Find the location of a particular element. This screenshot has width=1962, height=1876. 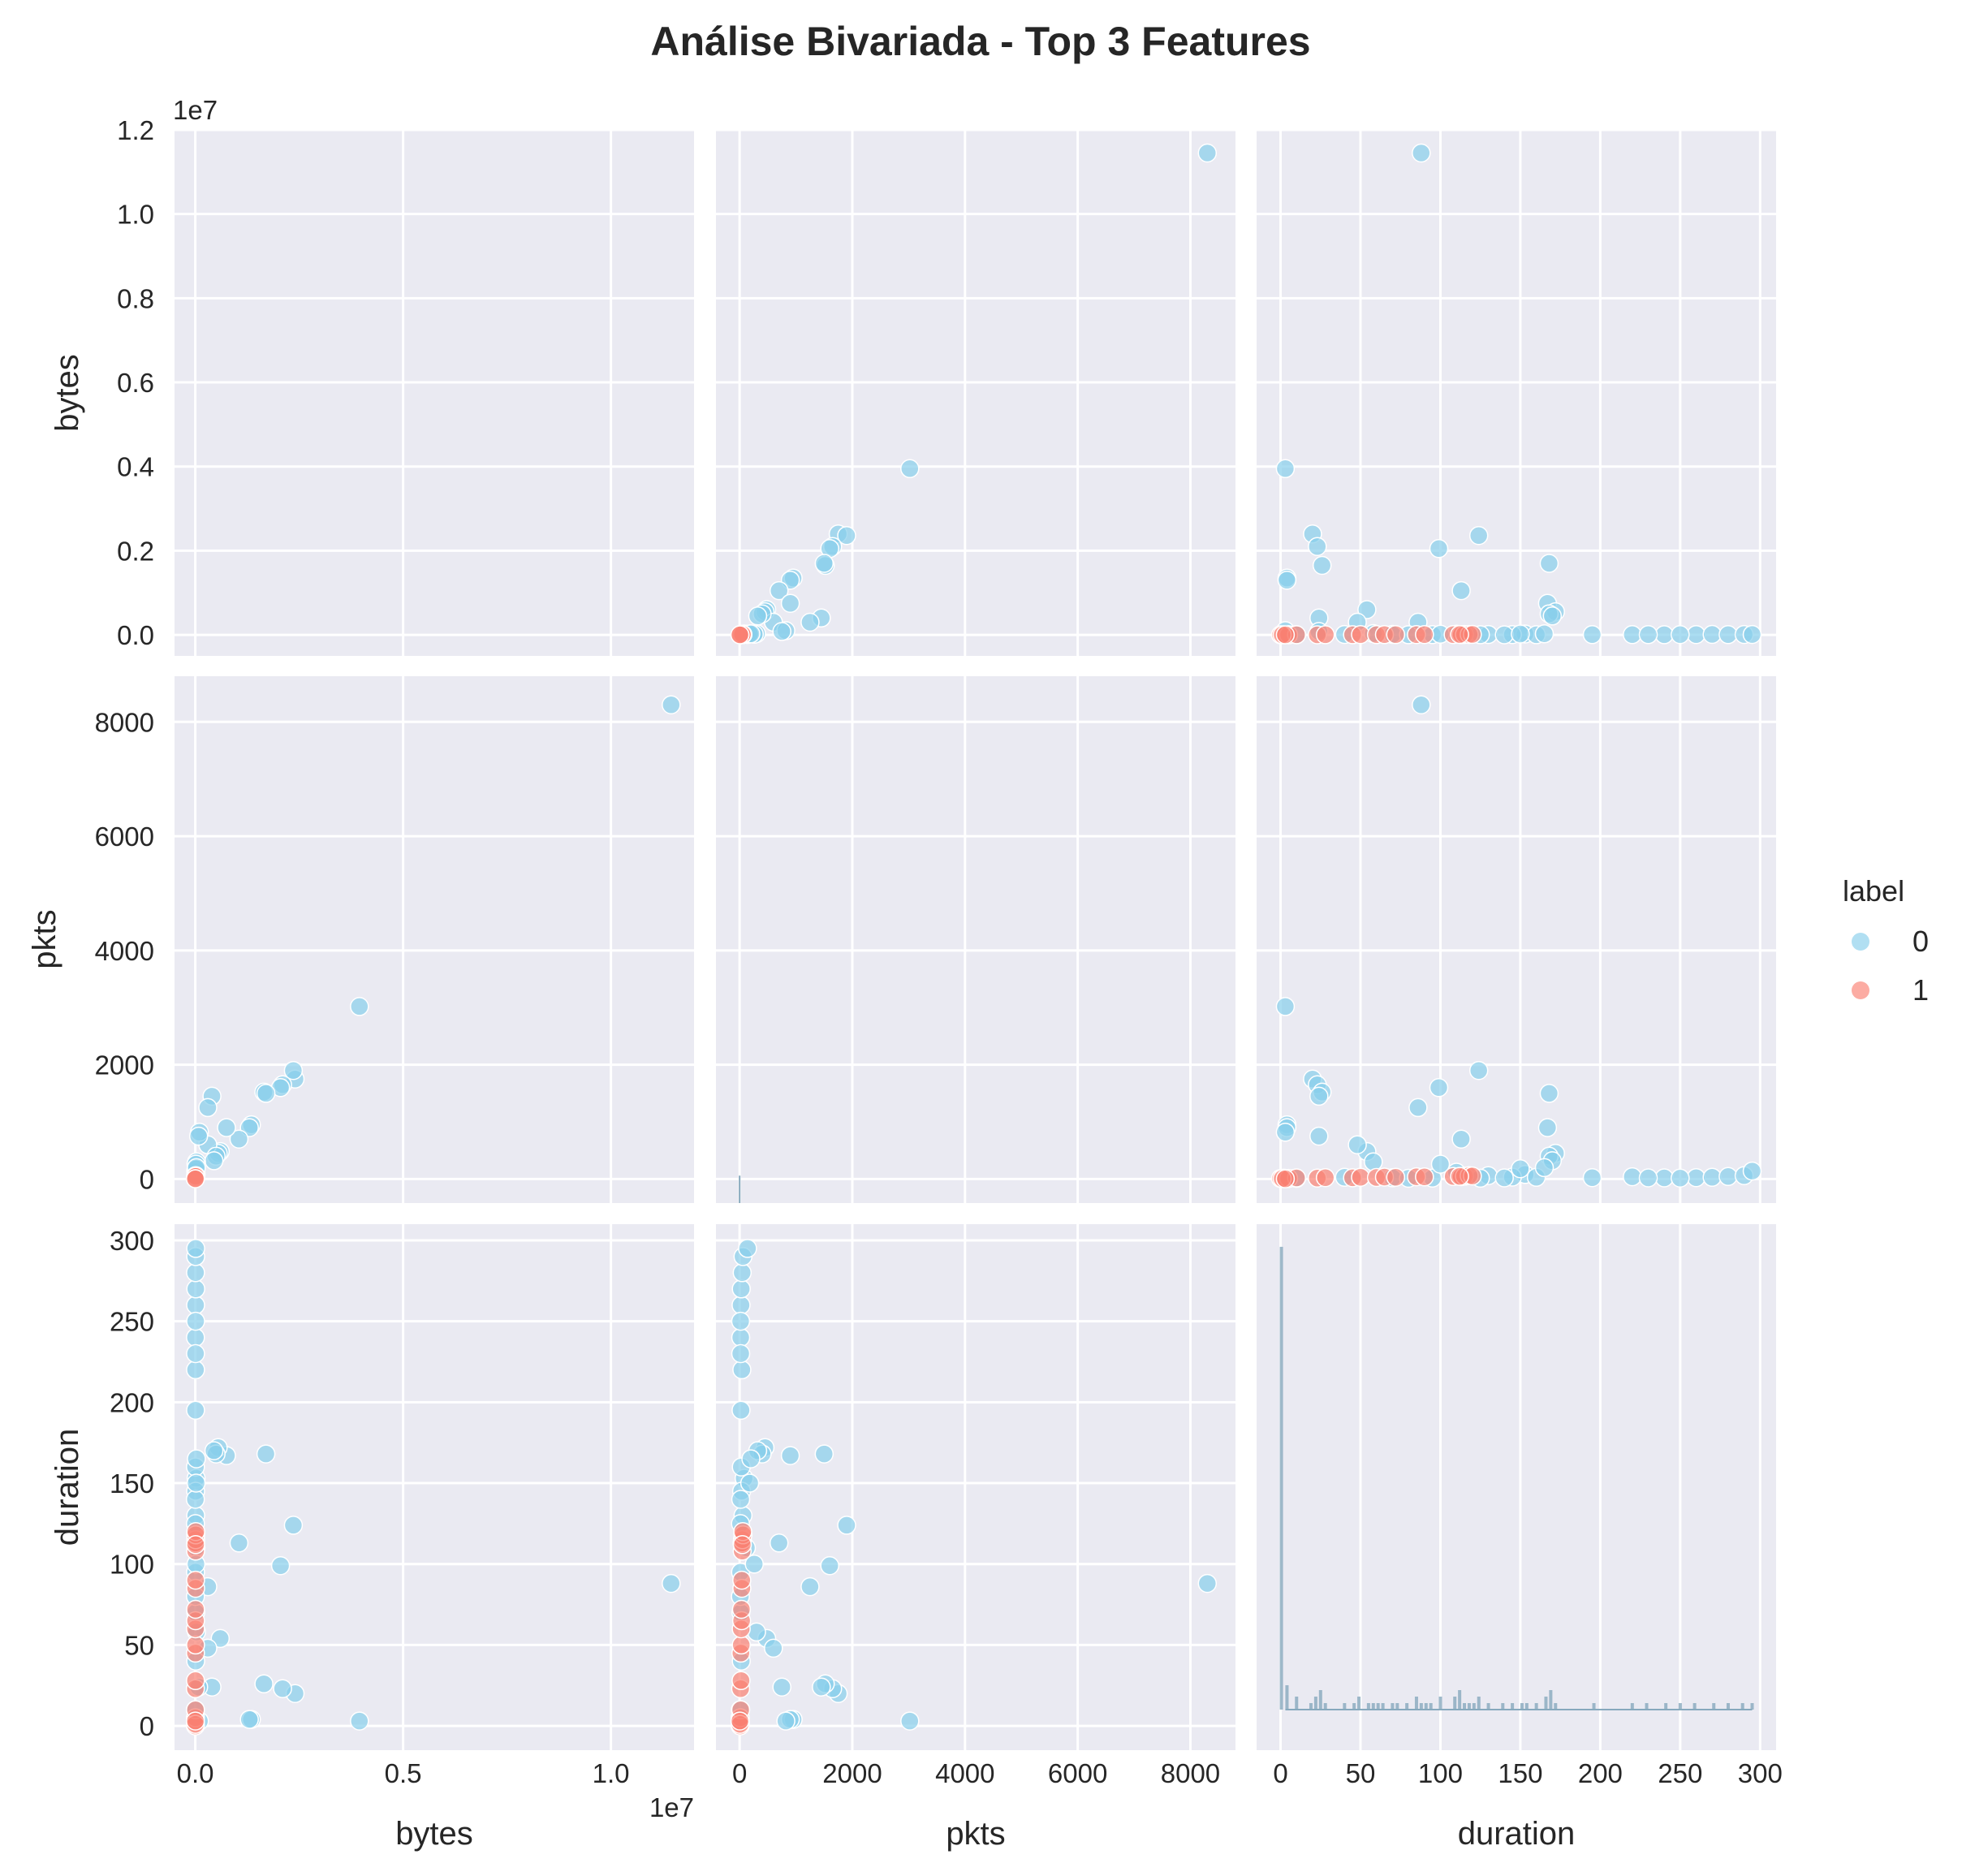

y-tick-label: 0.4 is located at coordinates (135, 467).